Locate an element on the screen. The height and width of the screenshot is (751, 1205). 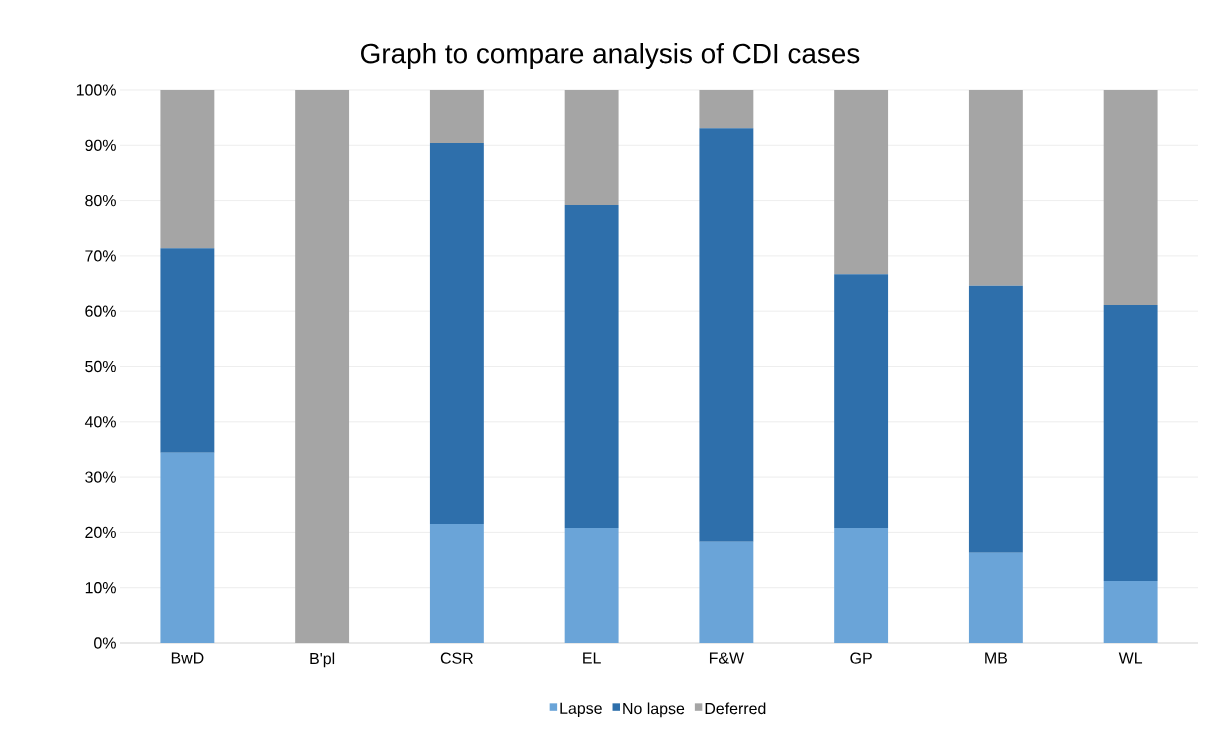
y-tick-label: 100% is located at coordinates (96, 90).